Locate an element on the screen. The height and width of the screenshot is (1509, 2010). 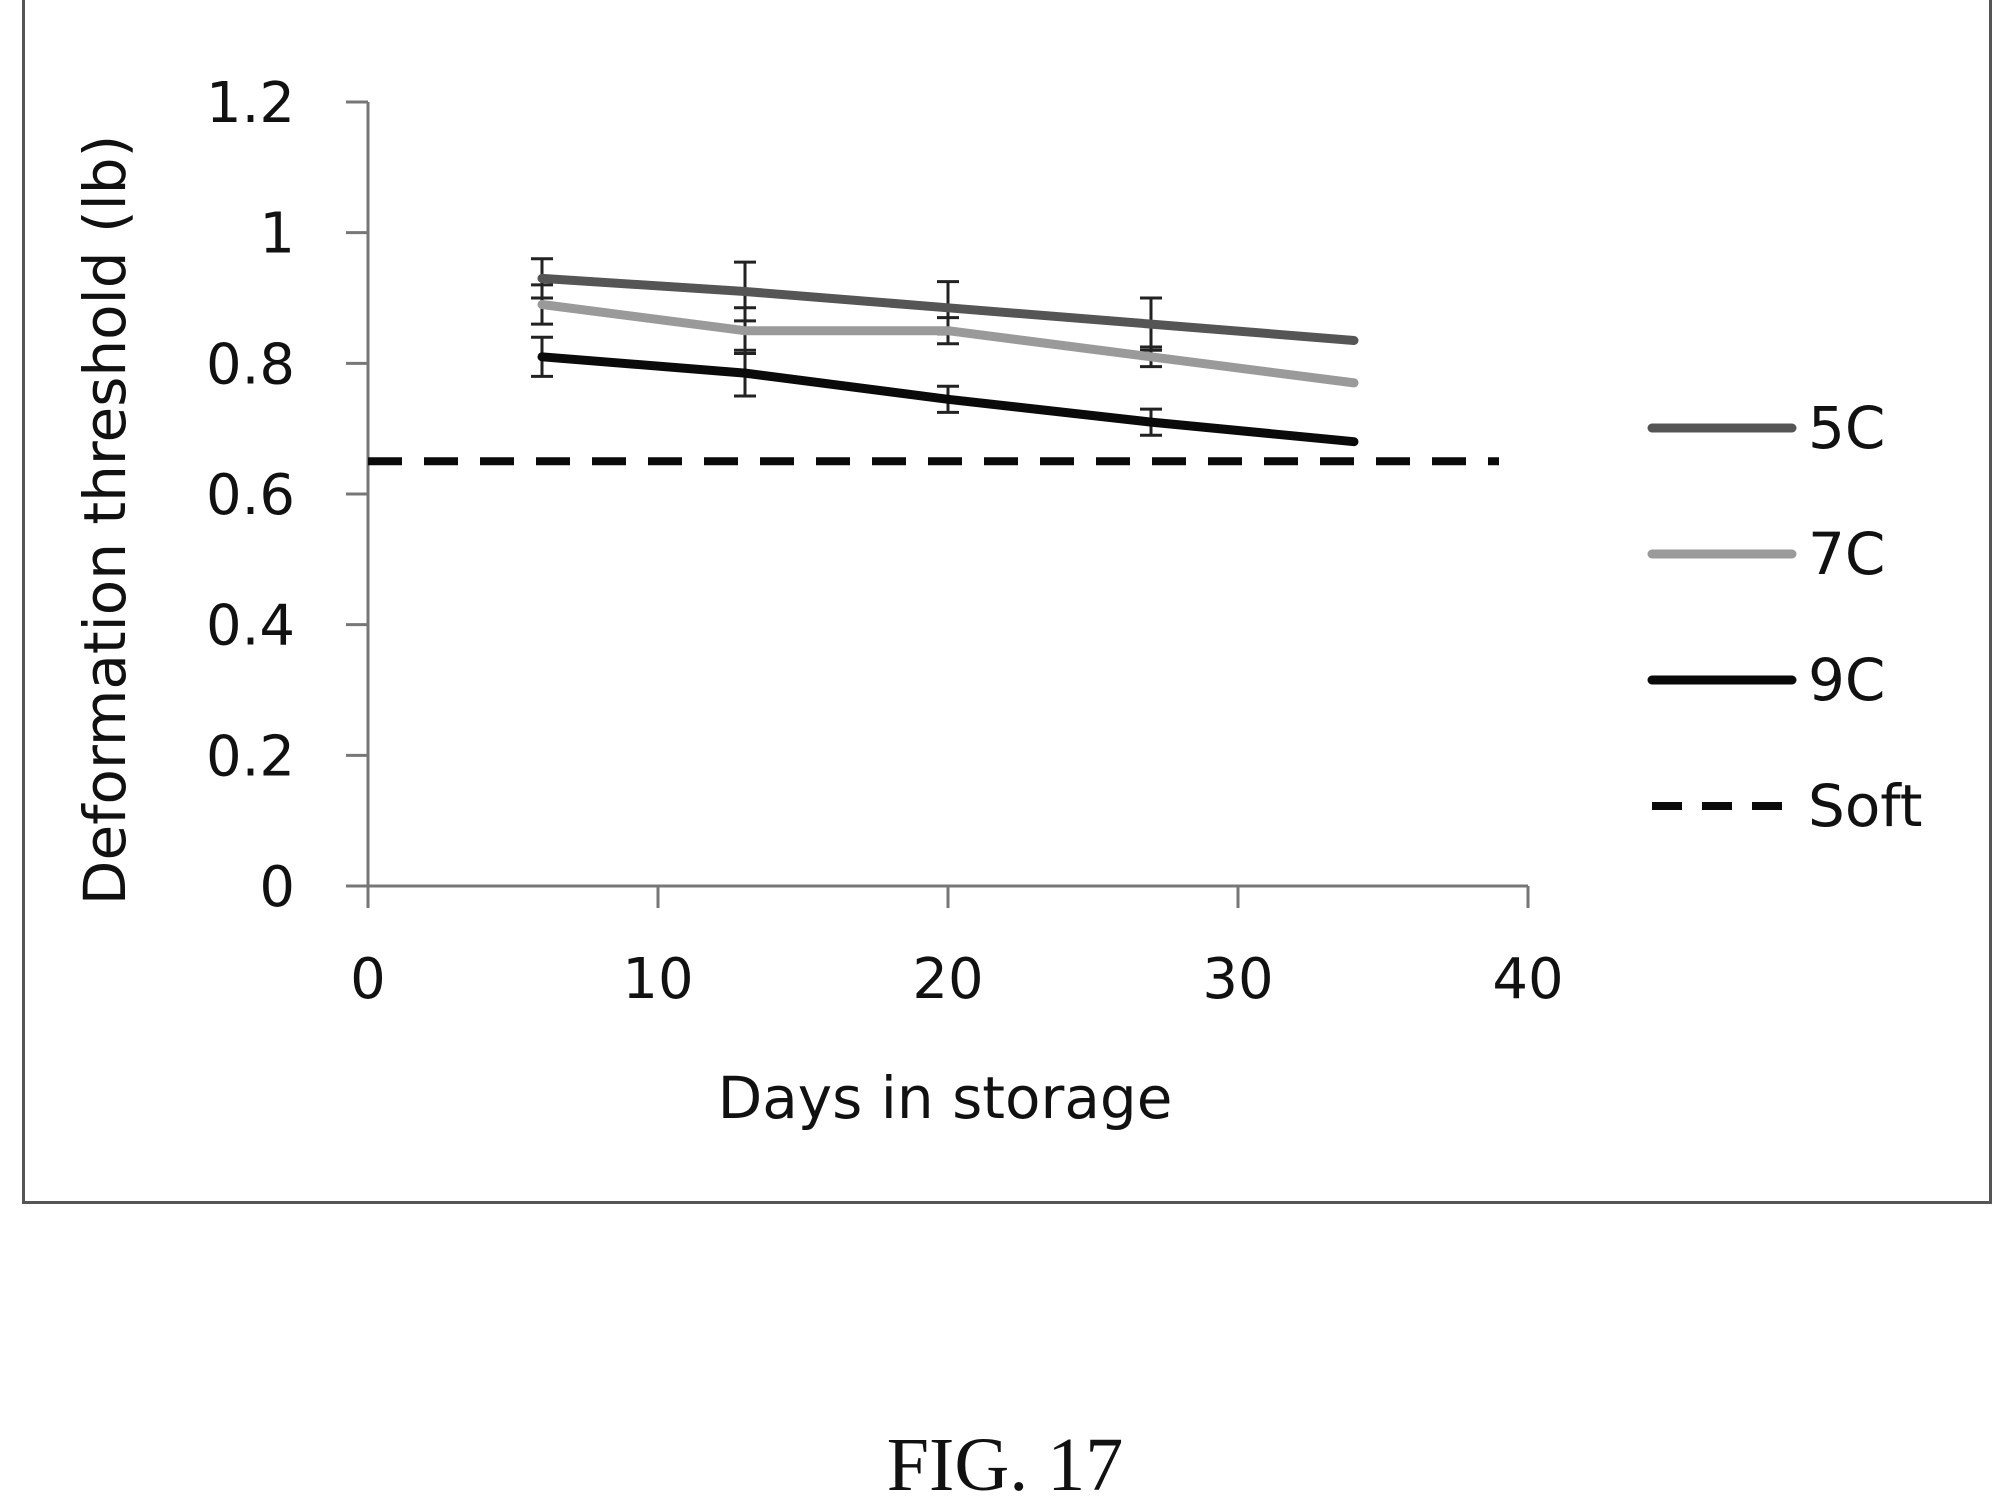
y-tick-label: 0 is located at coordinates (277, 887).